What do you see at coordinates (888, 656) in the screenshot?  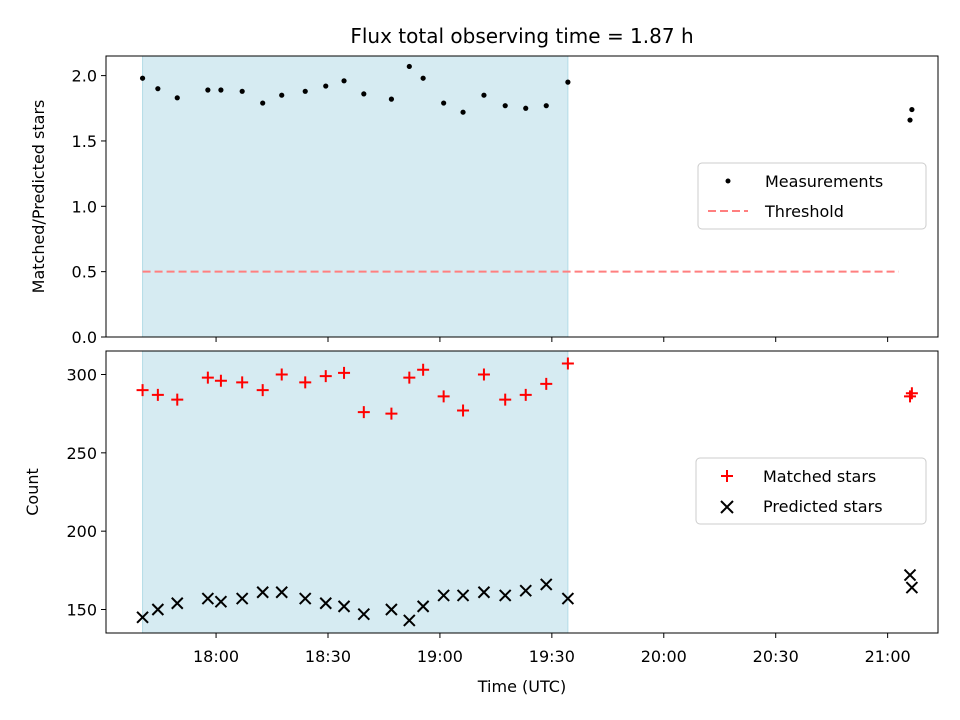 I see `x-tick-label: 21:00` at bounding box center [888, 656].